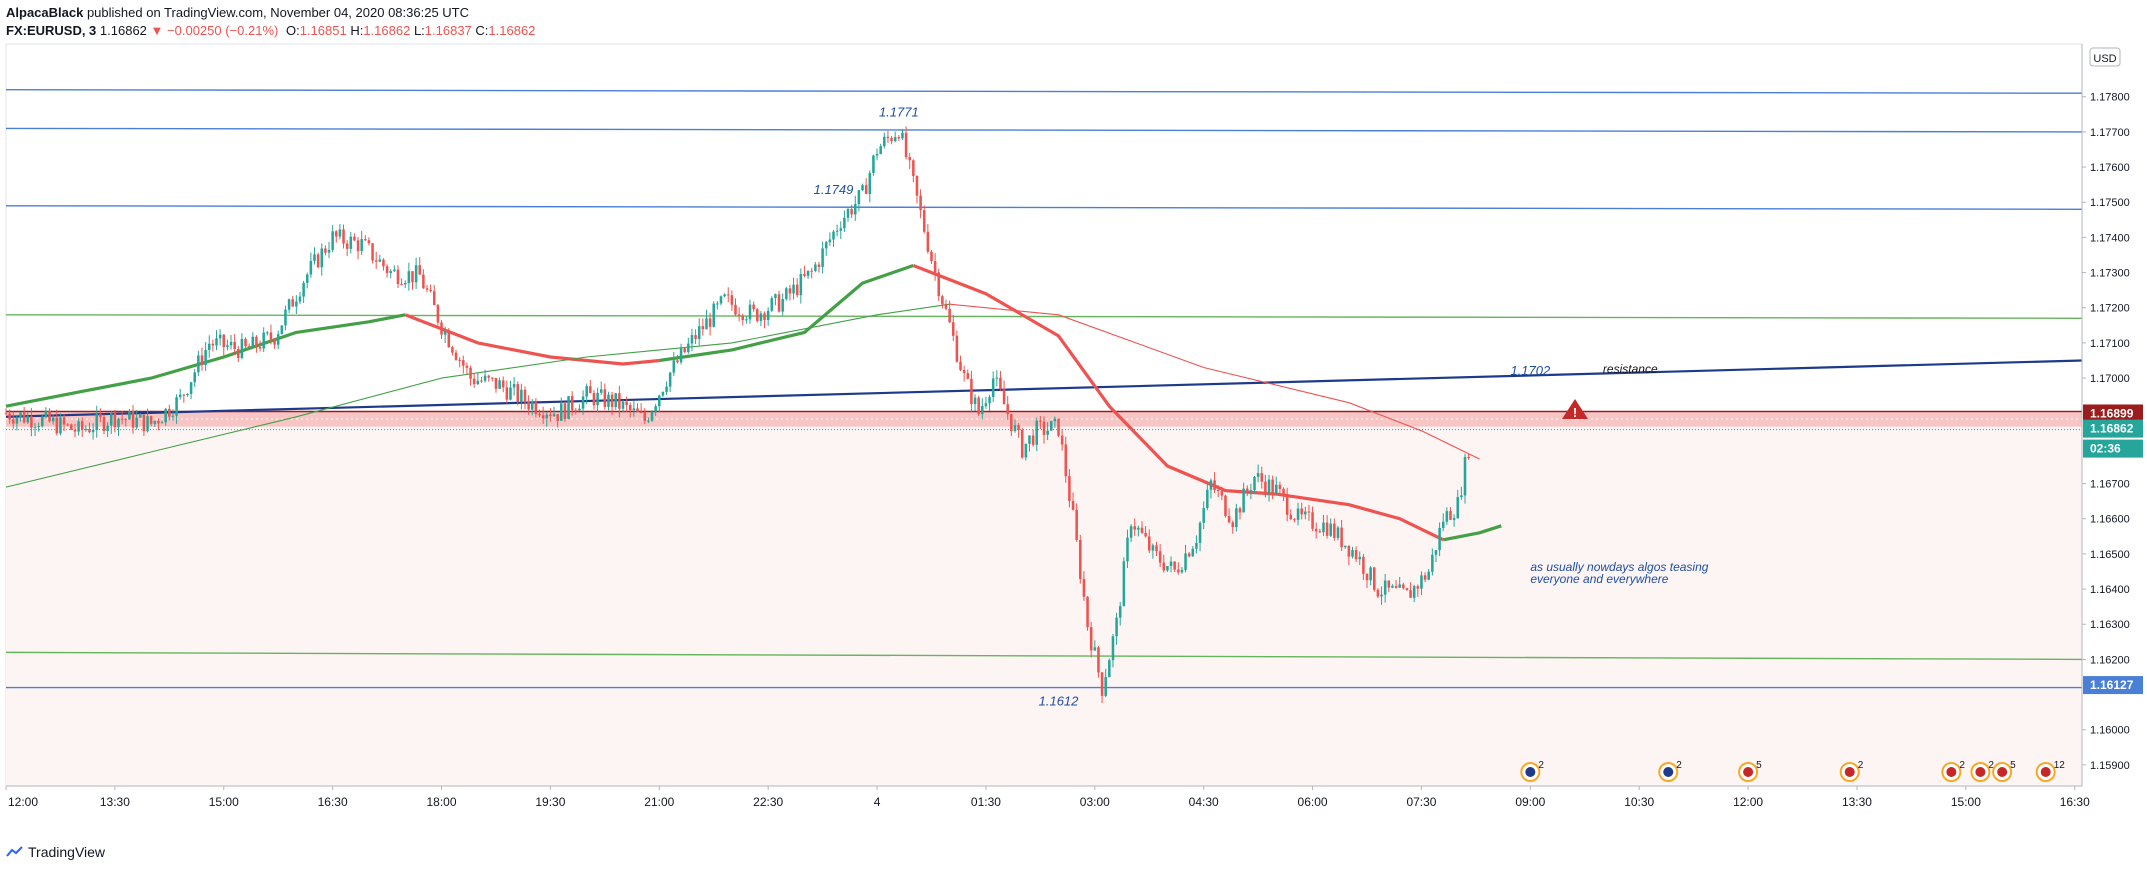 The height and width of the screenshot is (870, 2147). What do you see at coordinates (2110, 344) in the screenshot?
I see `price-tick-label: 1.17100` at bounding box center [2110, 344].